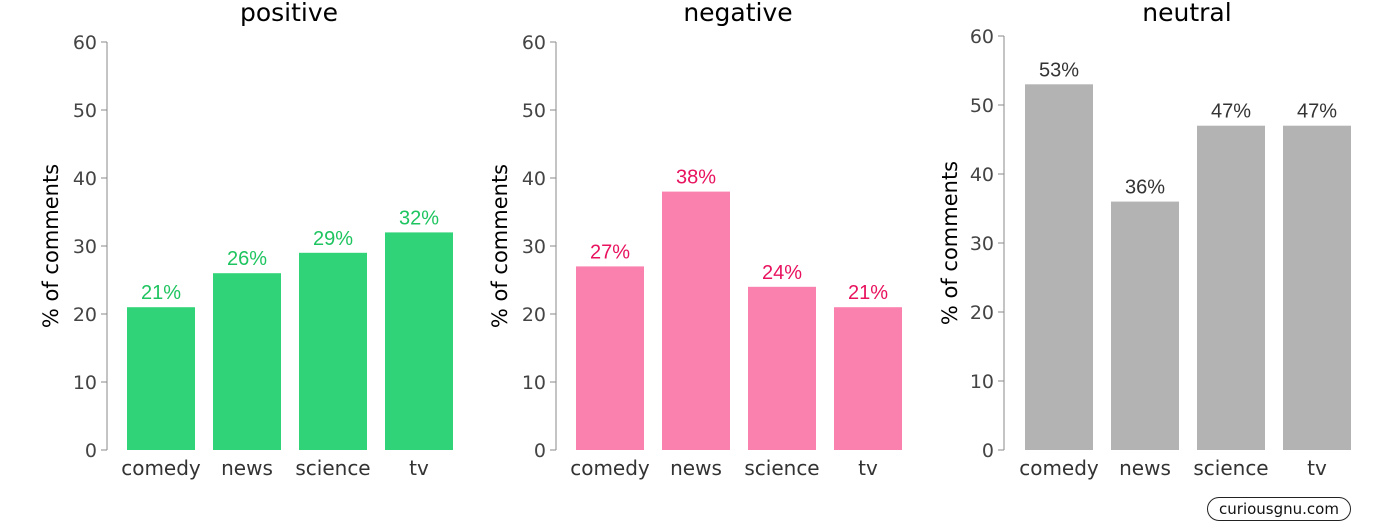 The width and height of the screenshot is (1400, 525). I want to click on y-tick-label-negative-30: 30, so click(534, 247).